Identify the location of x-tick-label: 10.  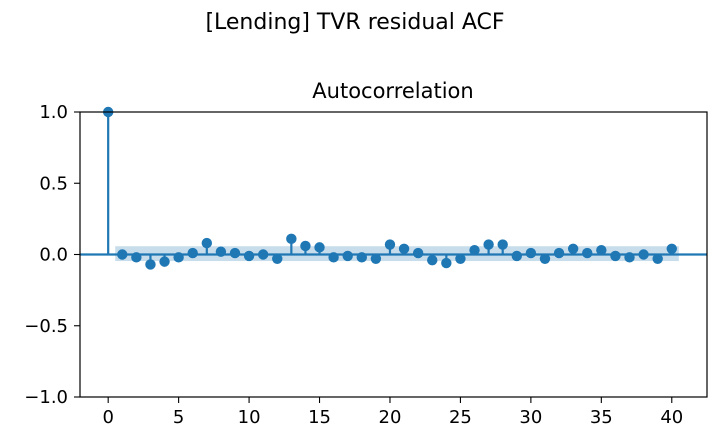
(249, 417).